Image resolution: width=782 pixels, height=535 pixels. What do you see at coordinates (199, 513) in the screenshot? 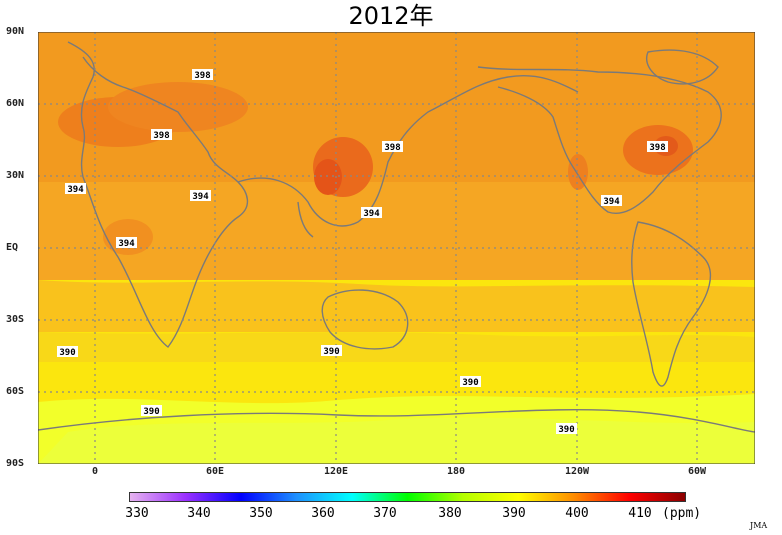
I see `colorbar-tick: 340` at bounding box center [199, 513].